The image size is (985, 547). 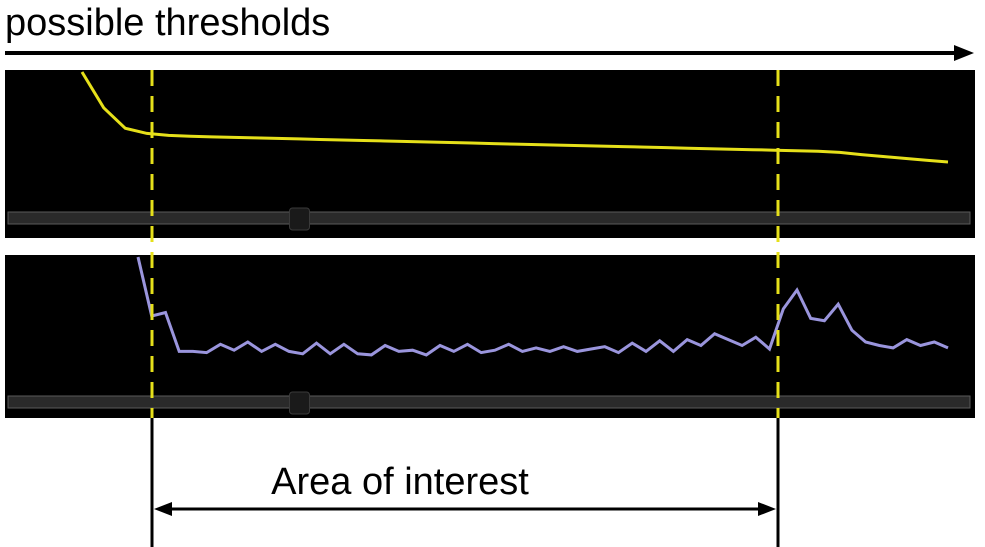 What do you see at coordinates (163, 509) in the screenshot?
I see `area-arrow-head-left` at bounding box center [163, 509].